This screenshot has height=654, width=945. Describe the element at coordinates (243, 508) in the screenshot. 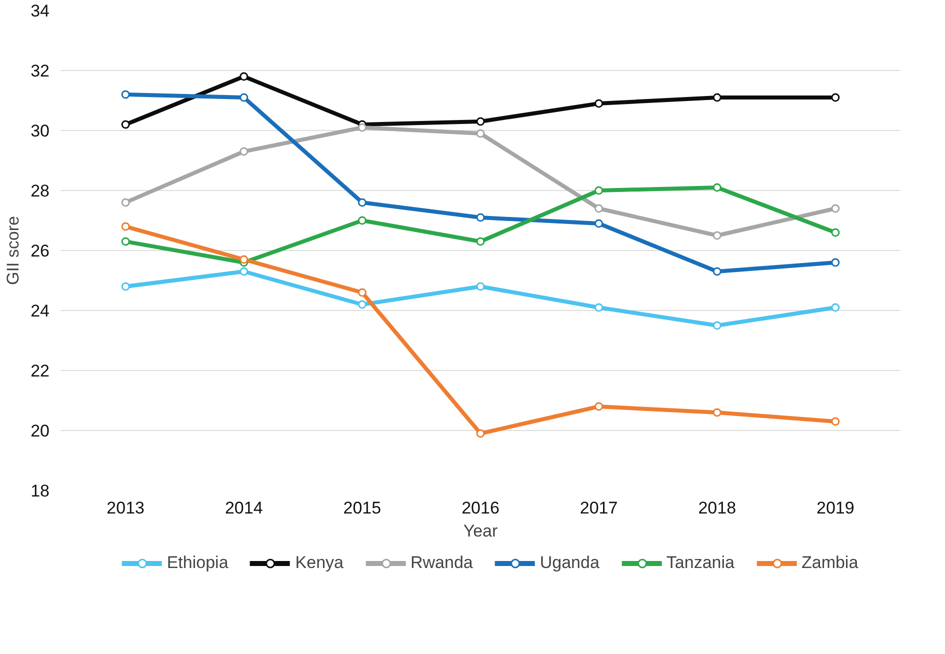

I see `x-tick-label: 2014` at that location.